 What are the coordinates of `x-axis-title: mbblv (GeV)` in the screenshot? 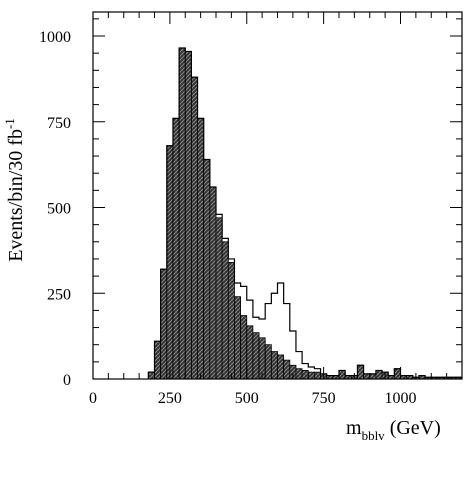 It's located at (393, 430).